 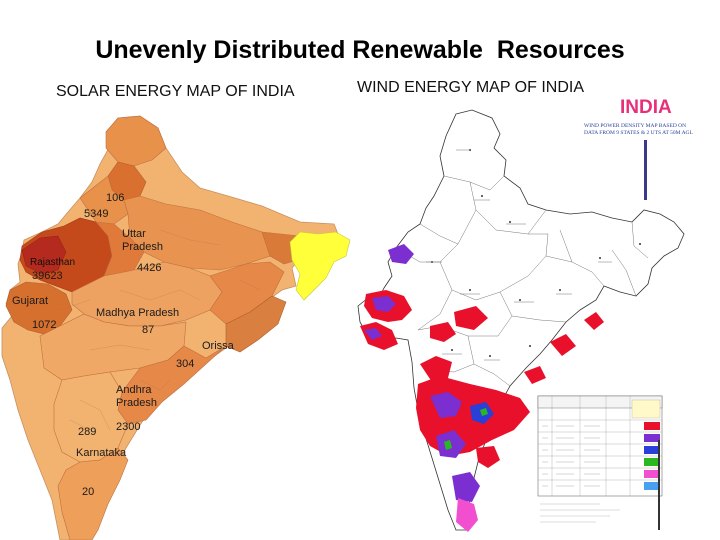 What do you see at coordinates (635, 126) in the screenshot?
I see `wind-map-subtitle-1: WIND POWER DENSITY MAP BASED ON` at bounding box center [635, 126].